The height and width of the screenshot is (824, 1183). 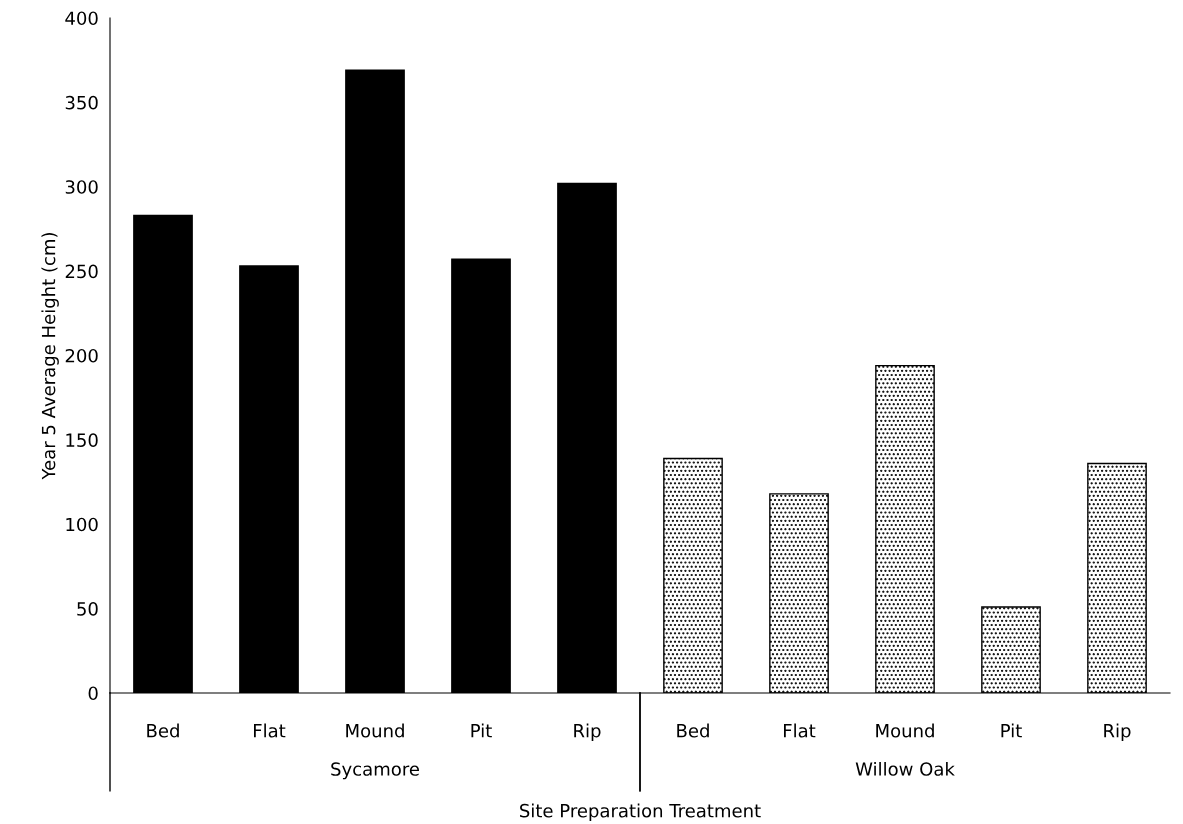 What do you see at coordinates (87, 609) in the screenshot?
I see `y-tick-label: 50` at bounding box center [87, 609].